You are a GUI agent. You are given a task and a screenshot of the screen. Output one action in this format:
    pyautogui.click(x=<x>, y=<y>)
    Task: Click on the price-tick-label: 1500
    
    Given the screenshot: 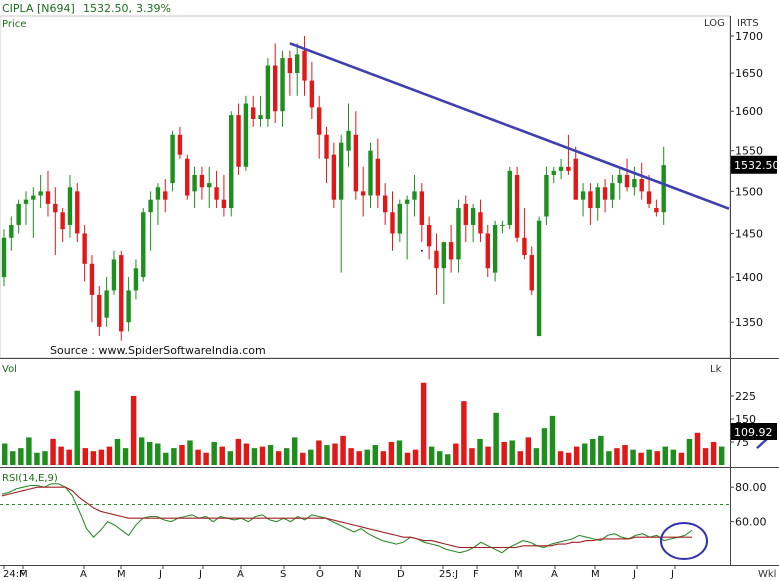 What is the action you would take?
    pyautogui.click(x=749, y=191)
    